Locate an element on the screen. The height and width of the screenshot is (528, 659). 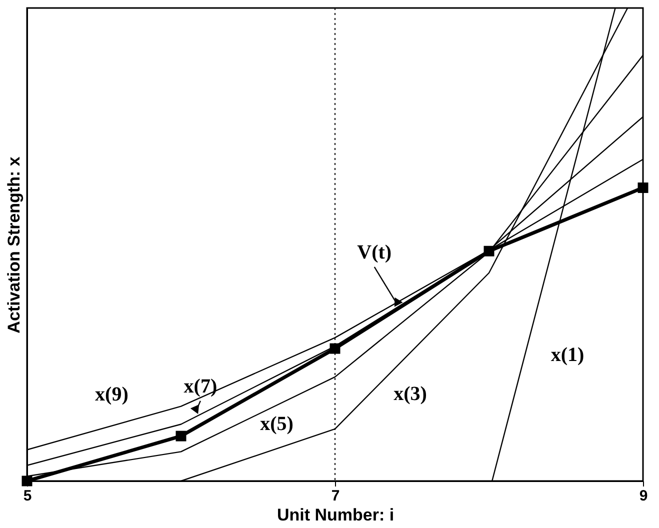
series-label: x(3) is located at coordinates (410, 393).